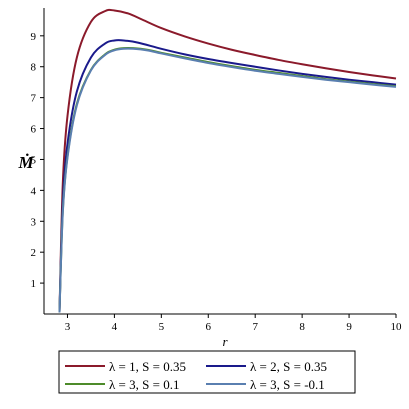 The image size is (409, 409). What do you see at coordinates (34, 160) in the screenshot?
I see `y-tick-label: 5` at bounding box center [34, 160].